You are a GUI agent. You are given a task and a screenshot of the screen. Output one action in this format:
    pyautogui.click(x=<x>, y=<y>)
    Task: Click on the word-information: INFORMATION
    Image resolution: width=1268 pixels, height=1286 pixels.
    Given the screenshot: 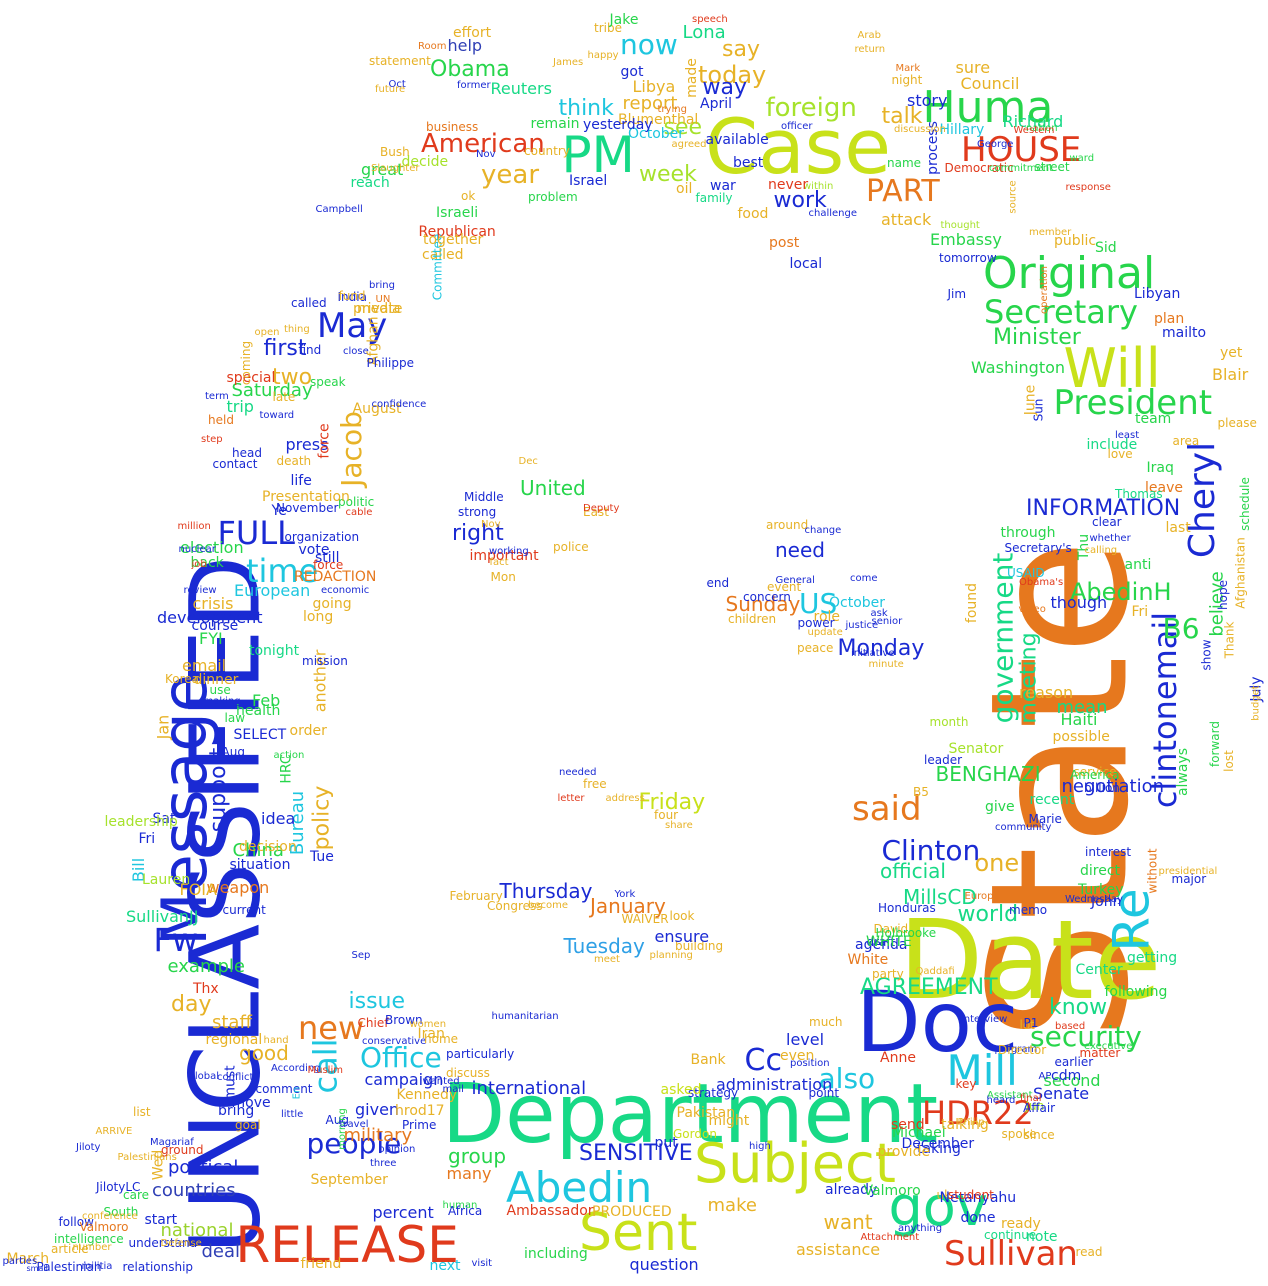 What is the action you would take?
    pyautogui.click(x=1103, y=508)
    